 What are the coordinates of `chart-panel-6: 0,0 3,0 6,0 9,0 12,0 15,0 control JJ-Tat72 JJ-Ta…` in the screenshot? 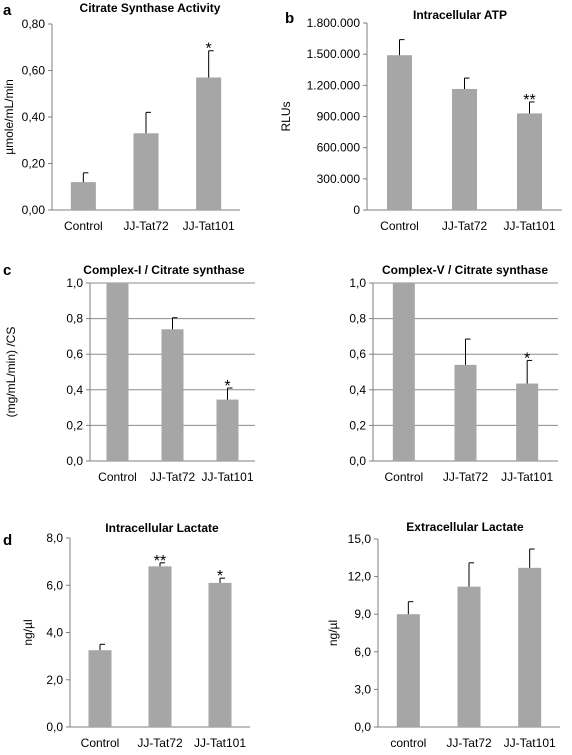 It's located at (443, 635).